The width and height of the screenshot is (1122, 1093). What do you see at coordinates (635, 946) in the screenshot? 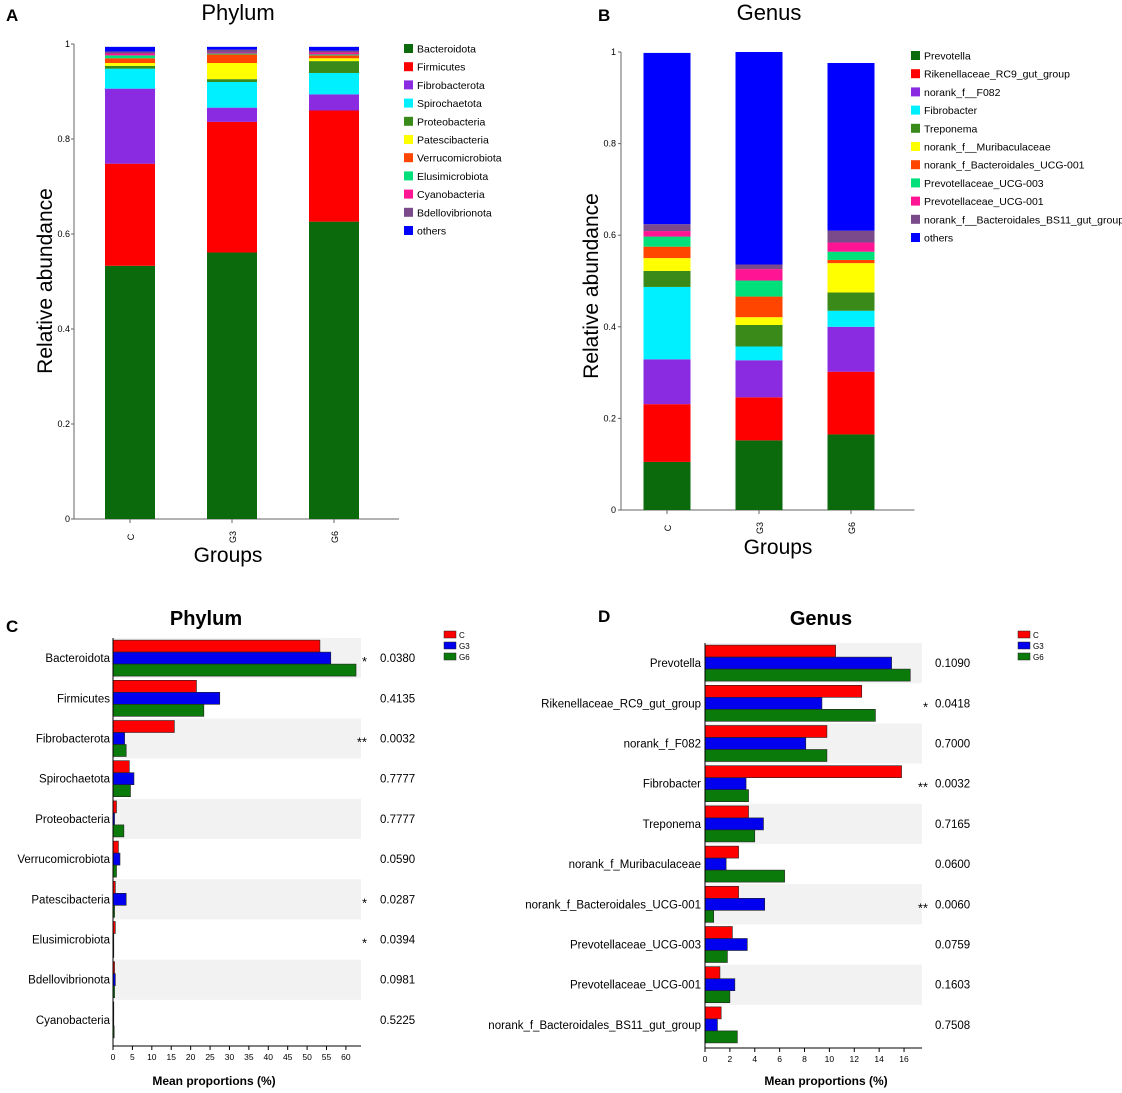
I see `category-label: Prevotellaceae_UCG-003` at bounding box center [635, 946].